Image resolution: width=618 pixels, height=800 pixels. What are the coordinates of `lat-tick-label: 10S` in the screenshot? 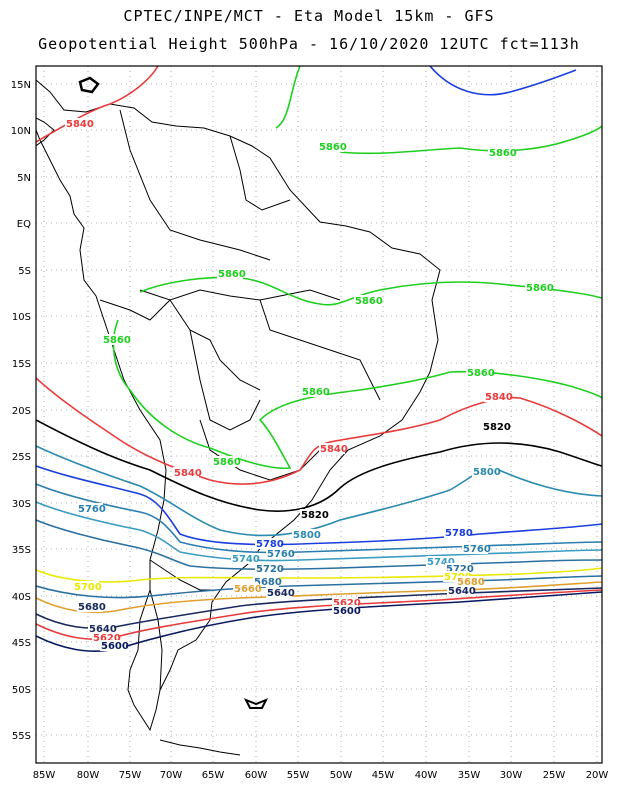 It's located at (21, 317).